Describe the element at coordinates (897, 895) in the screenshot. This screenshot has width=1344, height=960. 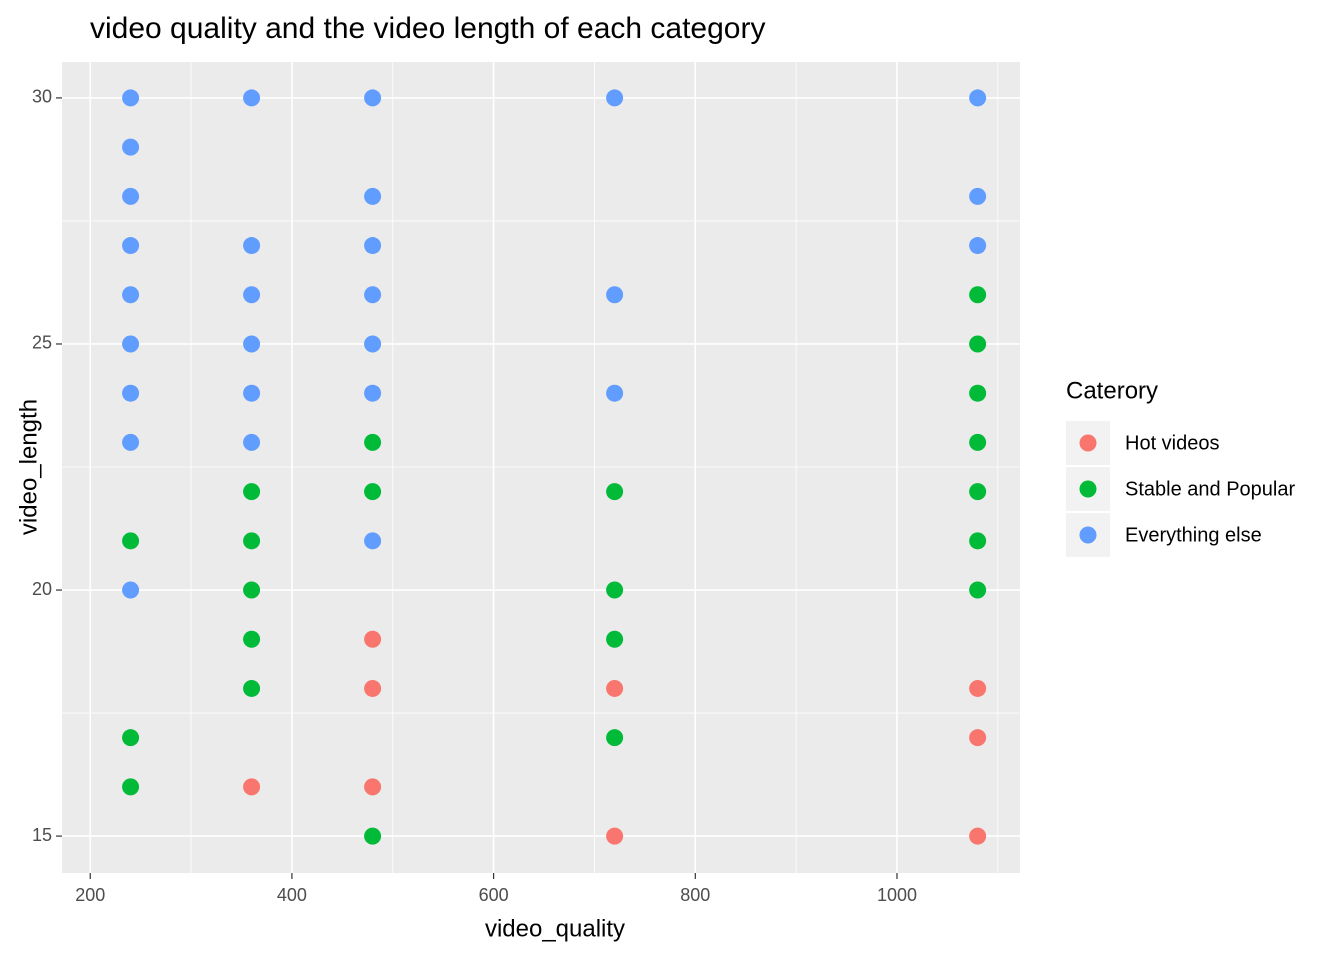
I see `x-tick-label: 1000` at that location.